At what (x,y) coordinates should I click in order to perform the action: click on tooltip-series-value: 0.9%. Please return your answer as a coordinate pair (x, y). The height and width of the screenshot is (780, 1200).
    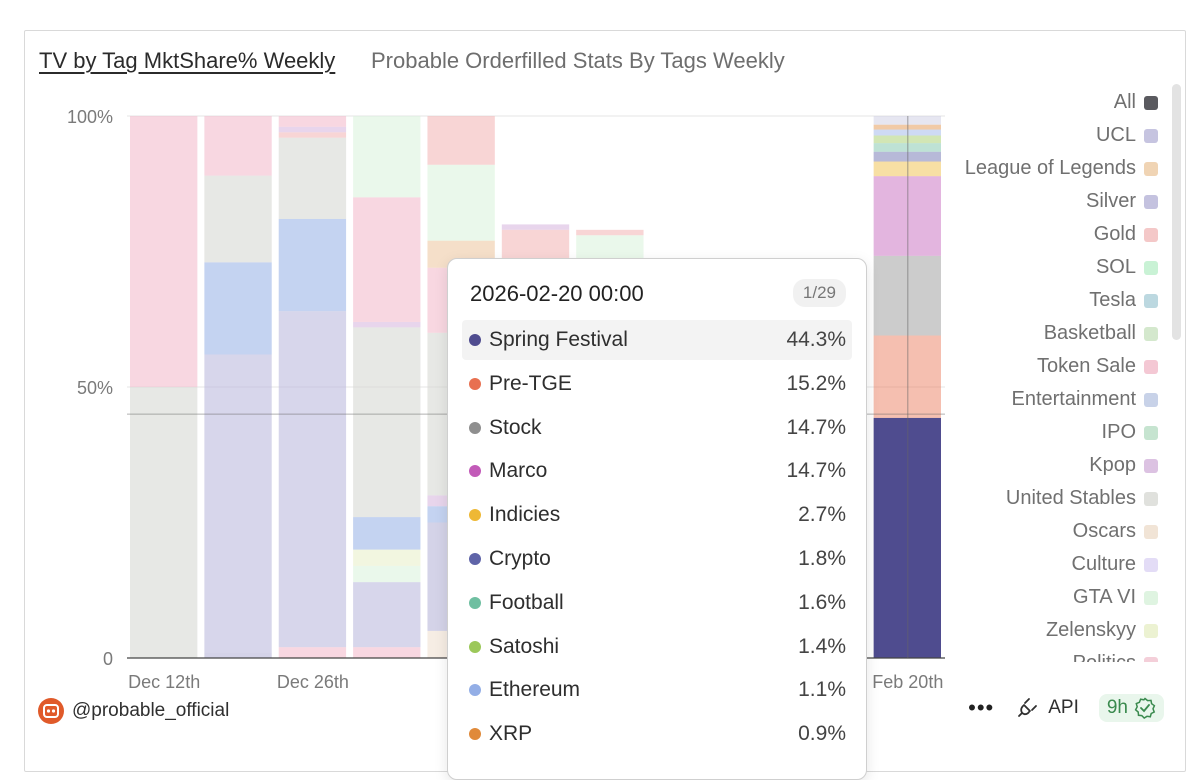
    Looking at the image, I should click on (822, 734).